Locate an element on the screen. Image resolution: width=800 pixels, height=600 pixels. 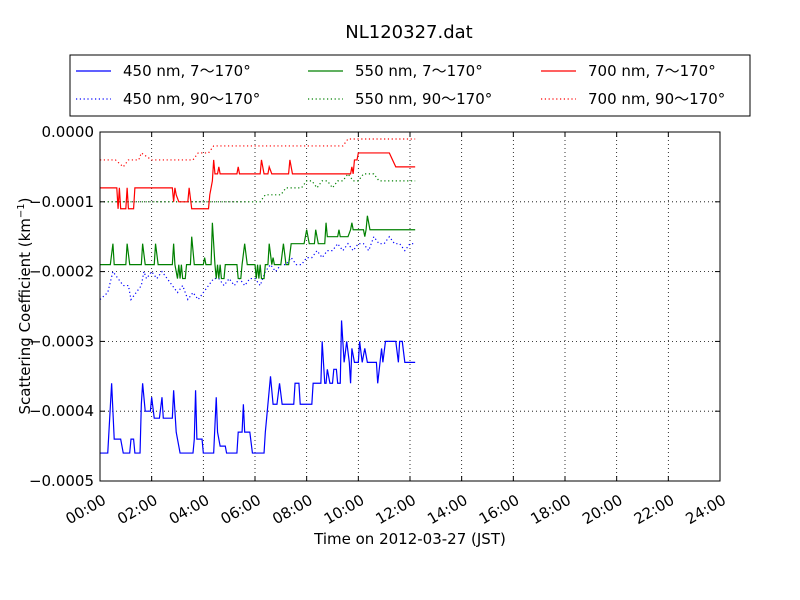
legend-label-5: 700 nm, 7～170° is located at coordinates (652, 71).